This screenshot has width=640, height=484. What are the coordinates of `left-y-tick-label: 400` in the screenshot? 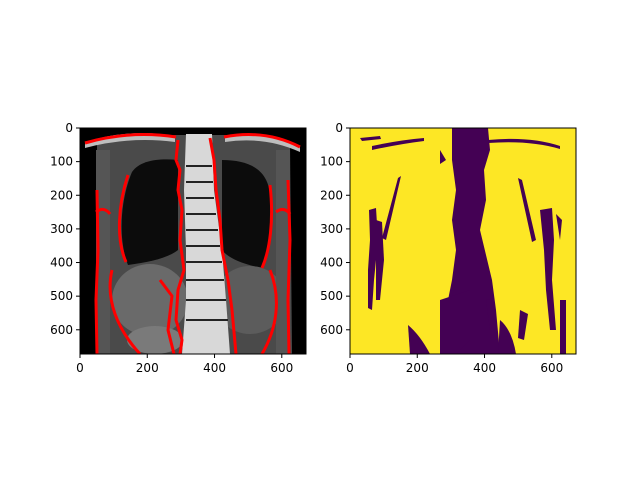 It's located at (61, 263).